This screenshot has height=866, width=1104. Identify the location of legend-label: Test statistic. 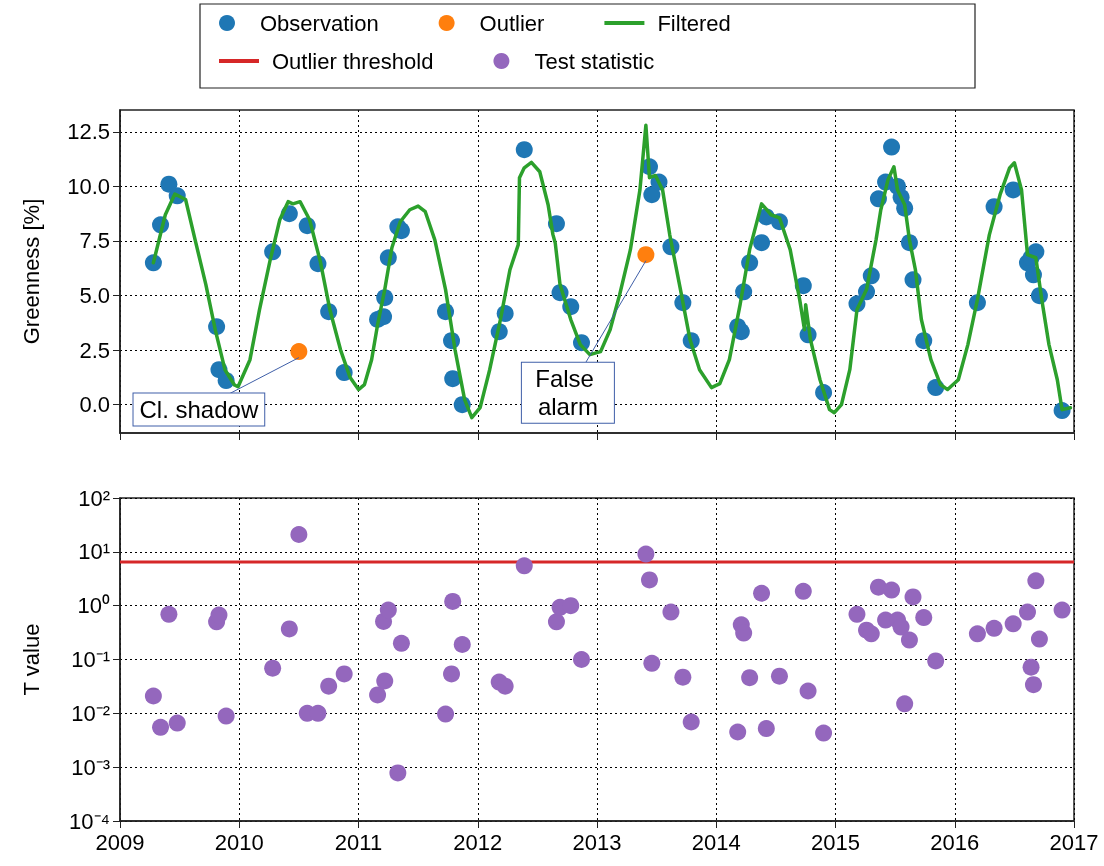
(594, 61).